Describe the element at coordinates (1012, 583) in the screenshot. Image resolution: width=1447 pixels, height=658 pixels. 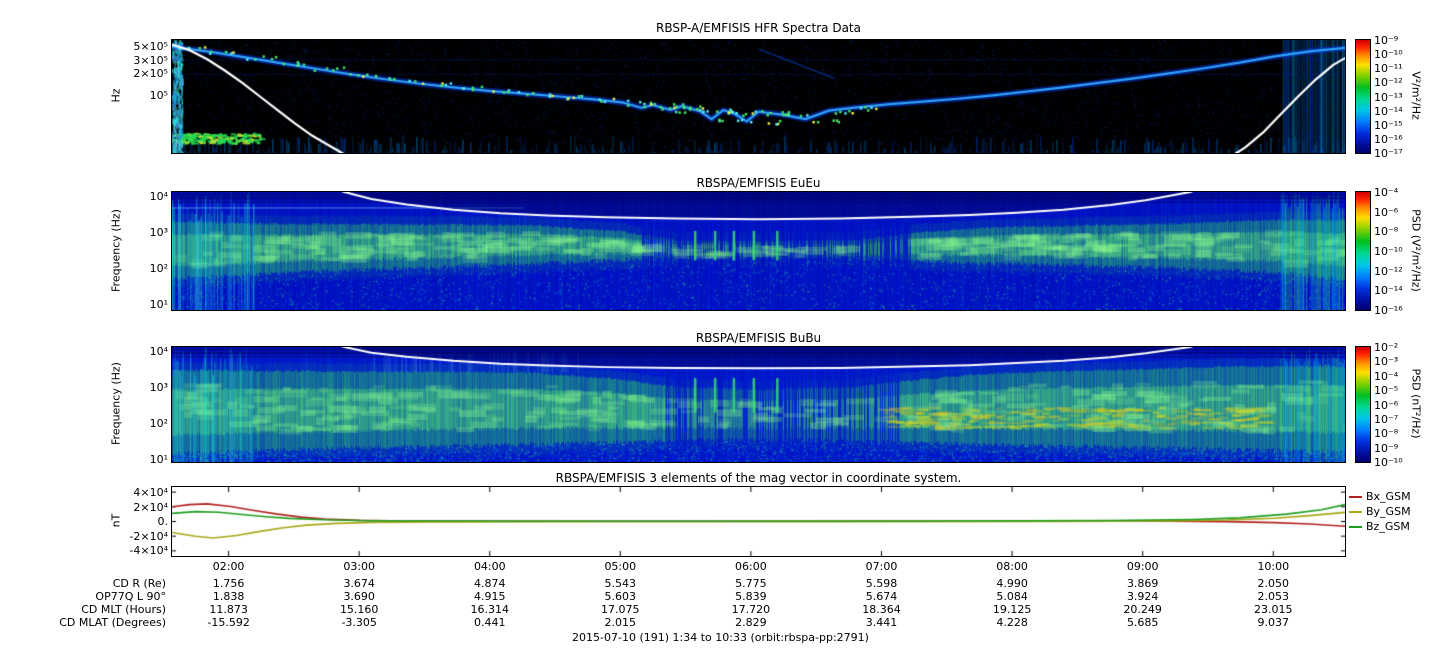
I see `table-cell: 4.990` at that location.